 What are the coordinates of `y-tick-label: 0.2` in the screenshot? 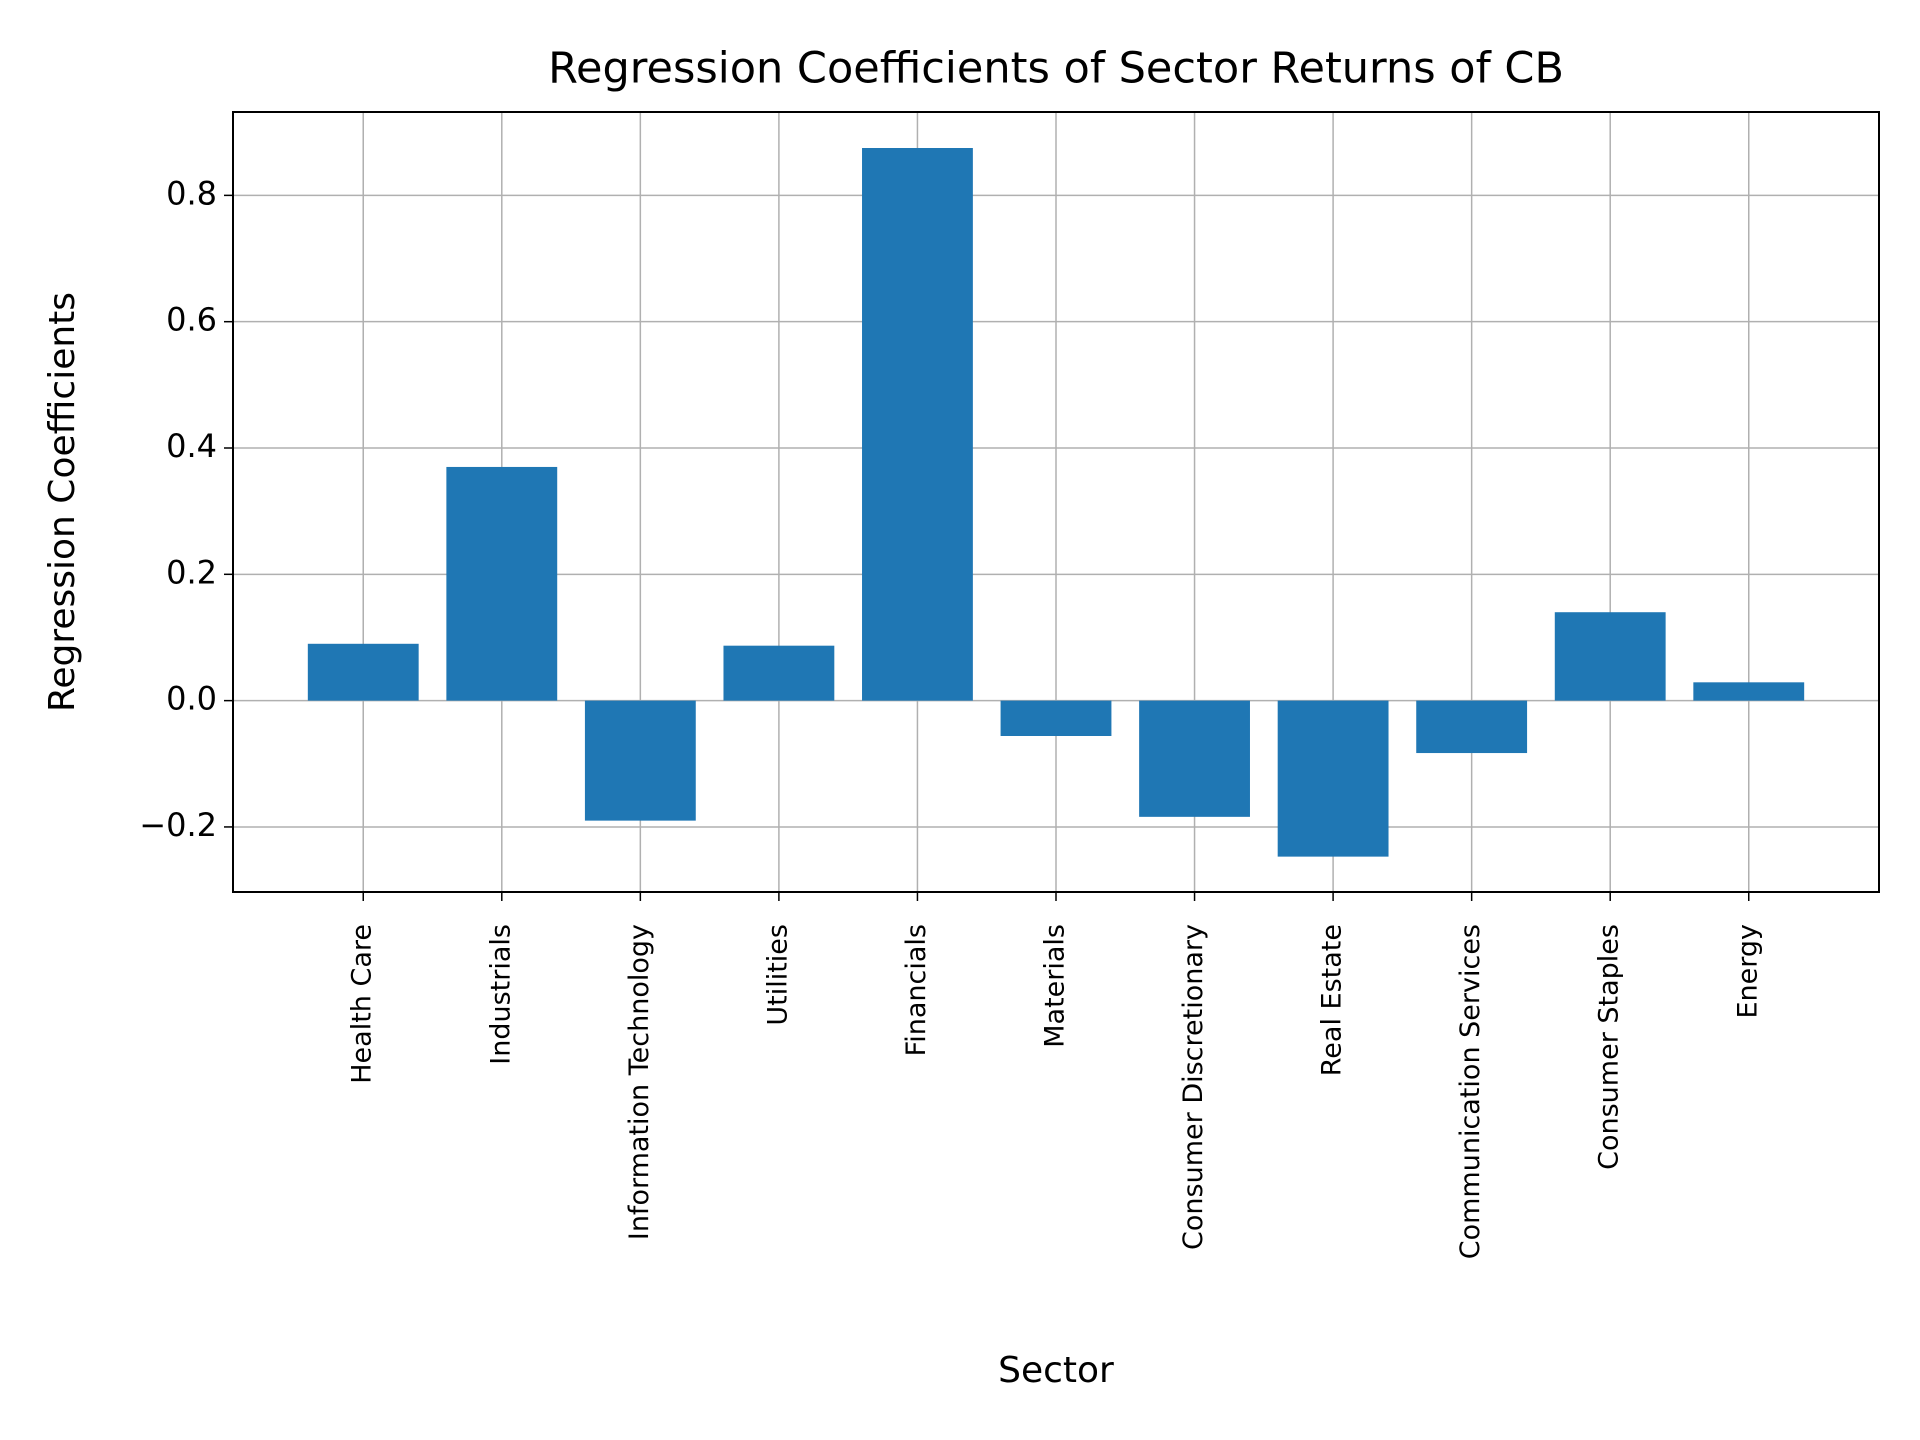 It's located at (191, 572).